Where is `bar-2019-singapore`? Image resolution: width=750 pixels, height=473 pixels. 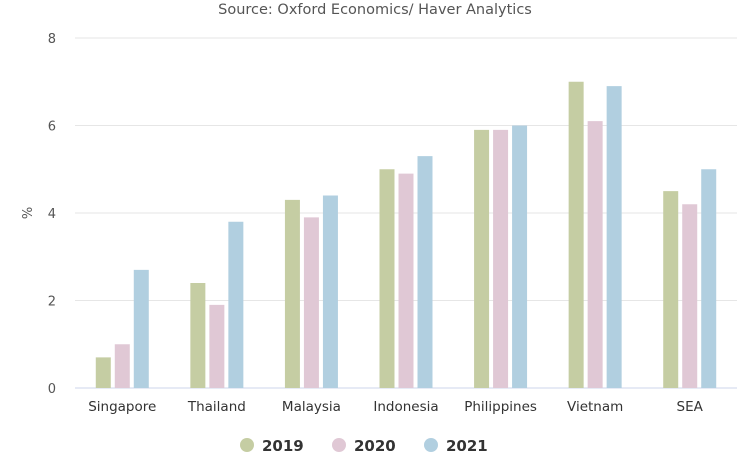 bar-2019-singapore is located at coordinates (103, 372).